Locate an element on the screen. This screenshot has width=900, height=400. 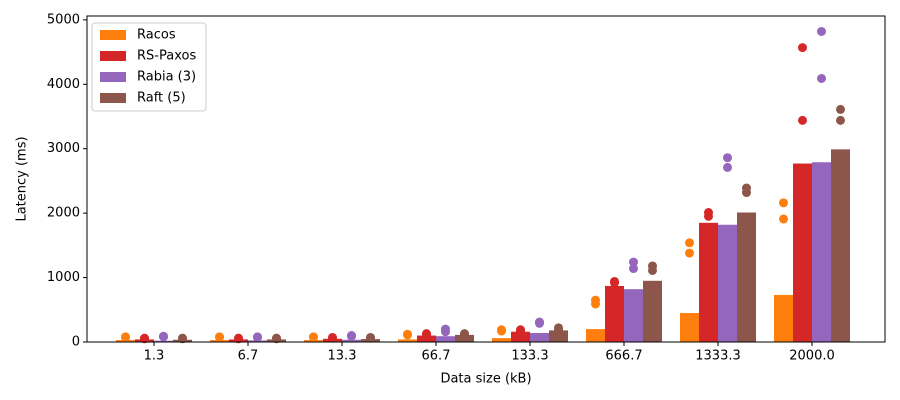
legend-frame is located at coordinates (149, 67).